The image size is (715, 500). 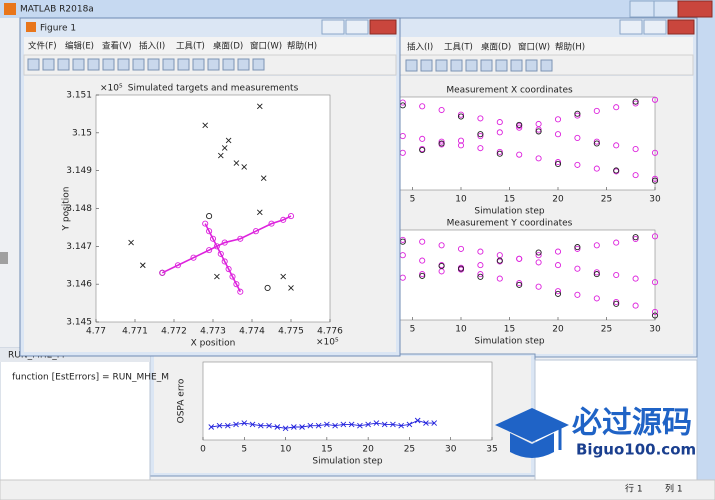 What do you see at coordinates (655, 200) in the screenshot?
I see `x-tick-label: 30` at bounding box center [655, 200].